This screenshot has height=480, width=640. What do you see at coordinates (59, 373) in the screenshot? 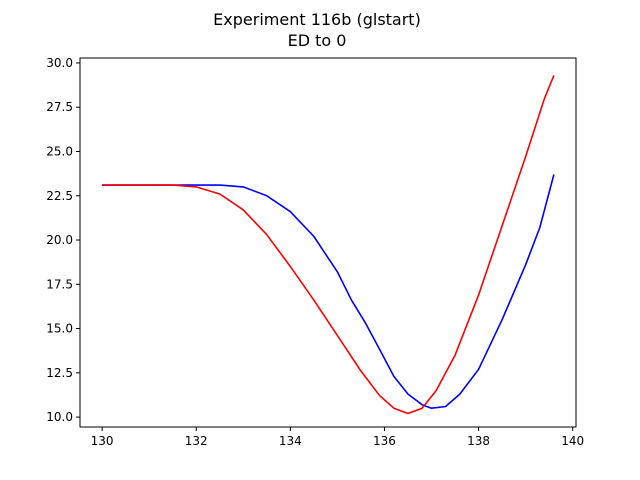
I see `y-tick-label: 12.5` at bounding box center [59, 373].